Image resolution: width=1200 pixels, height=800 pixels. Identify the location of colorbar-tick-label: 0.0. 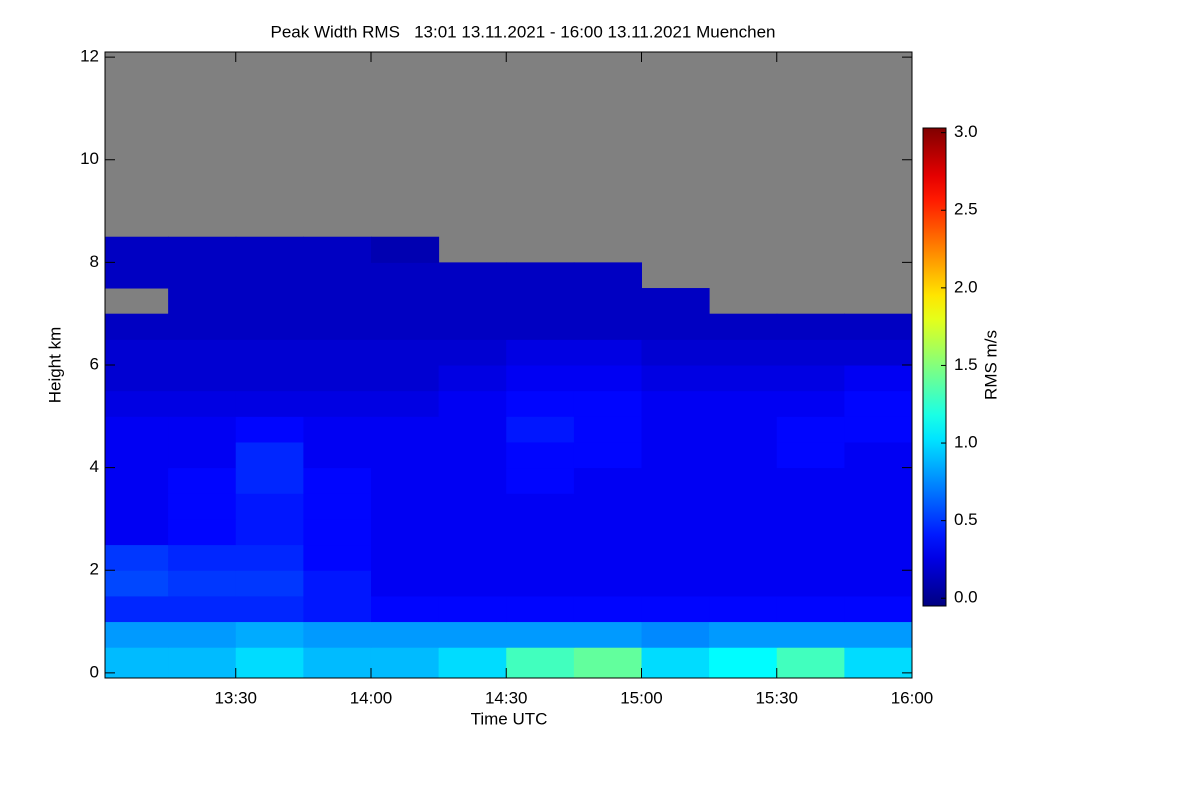
(966, 597).